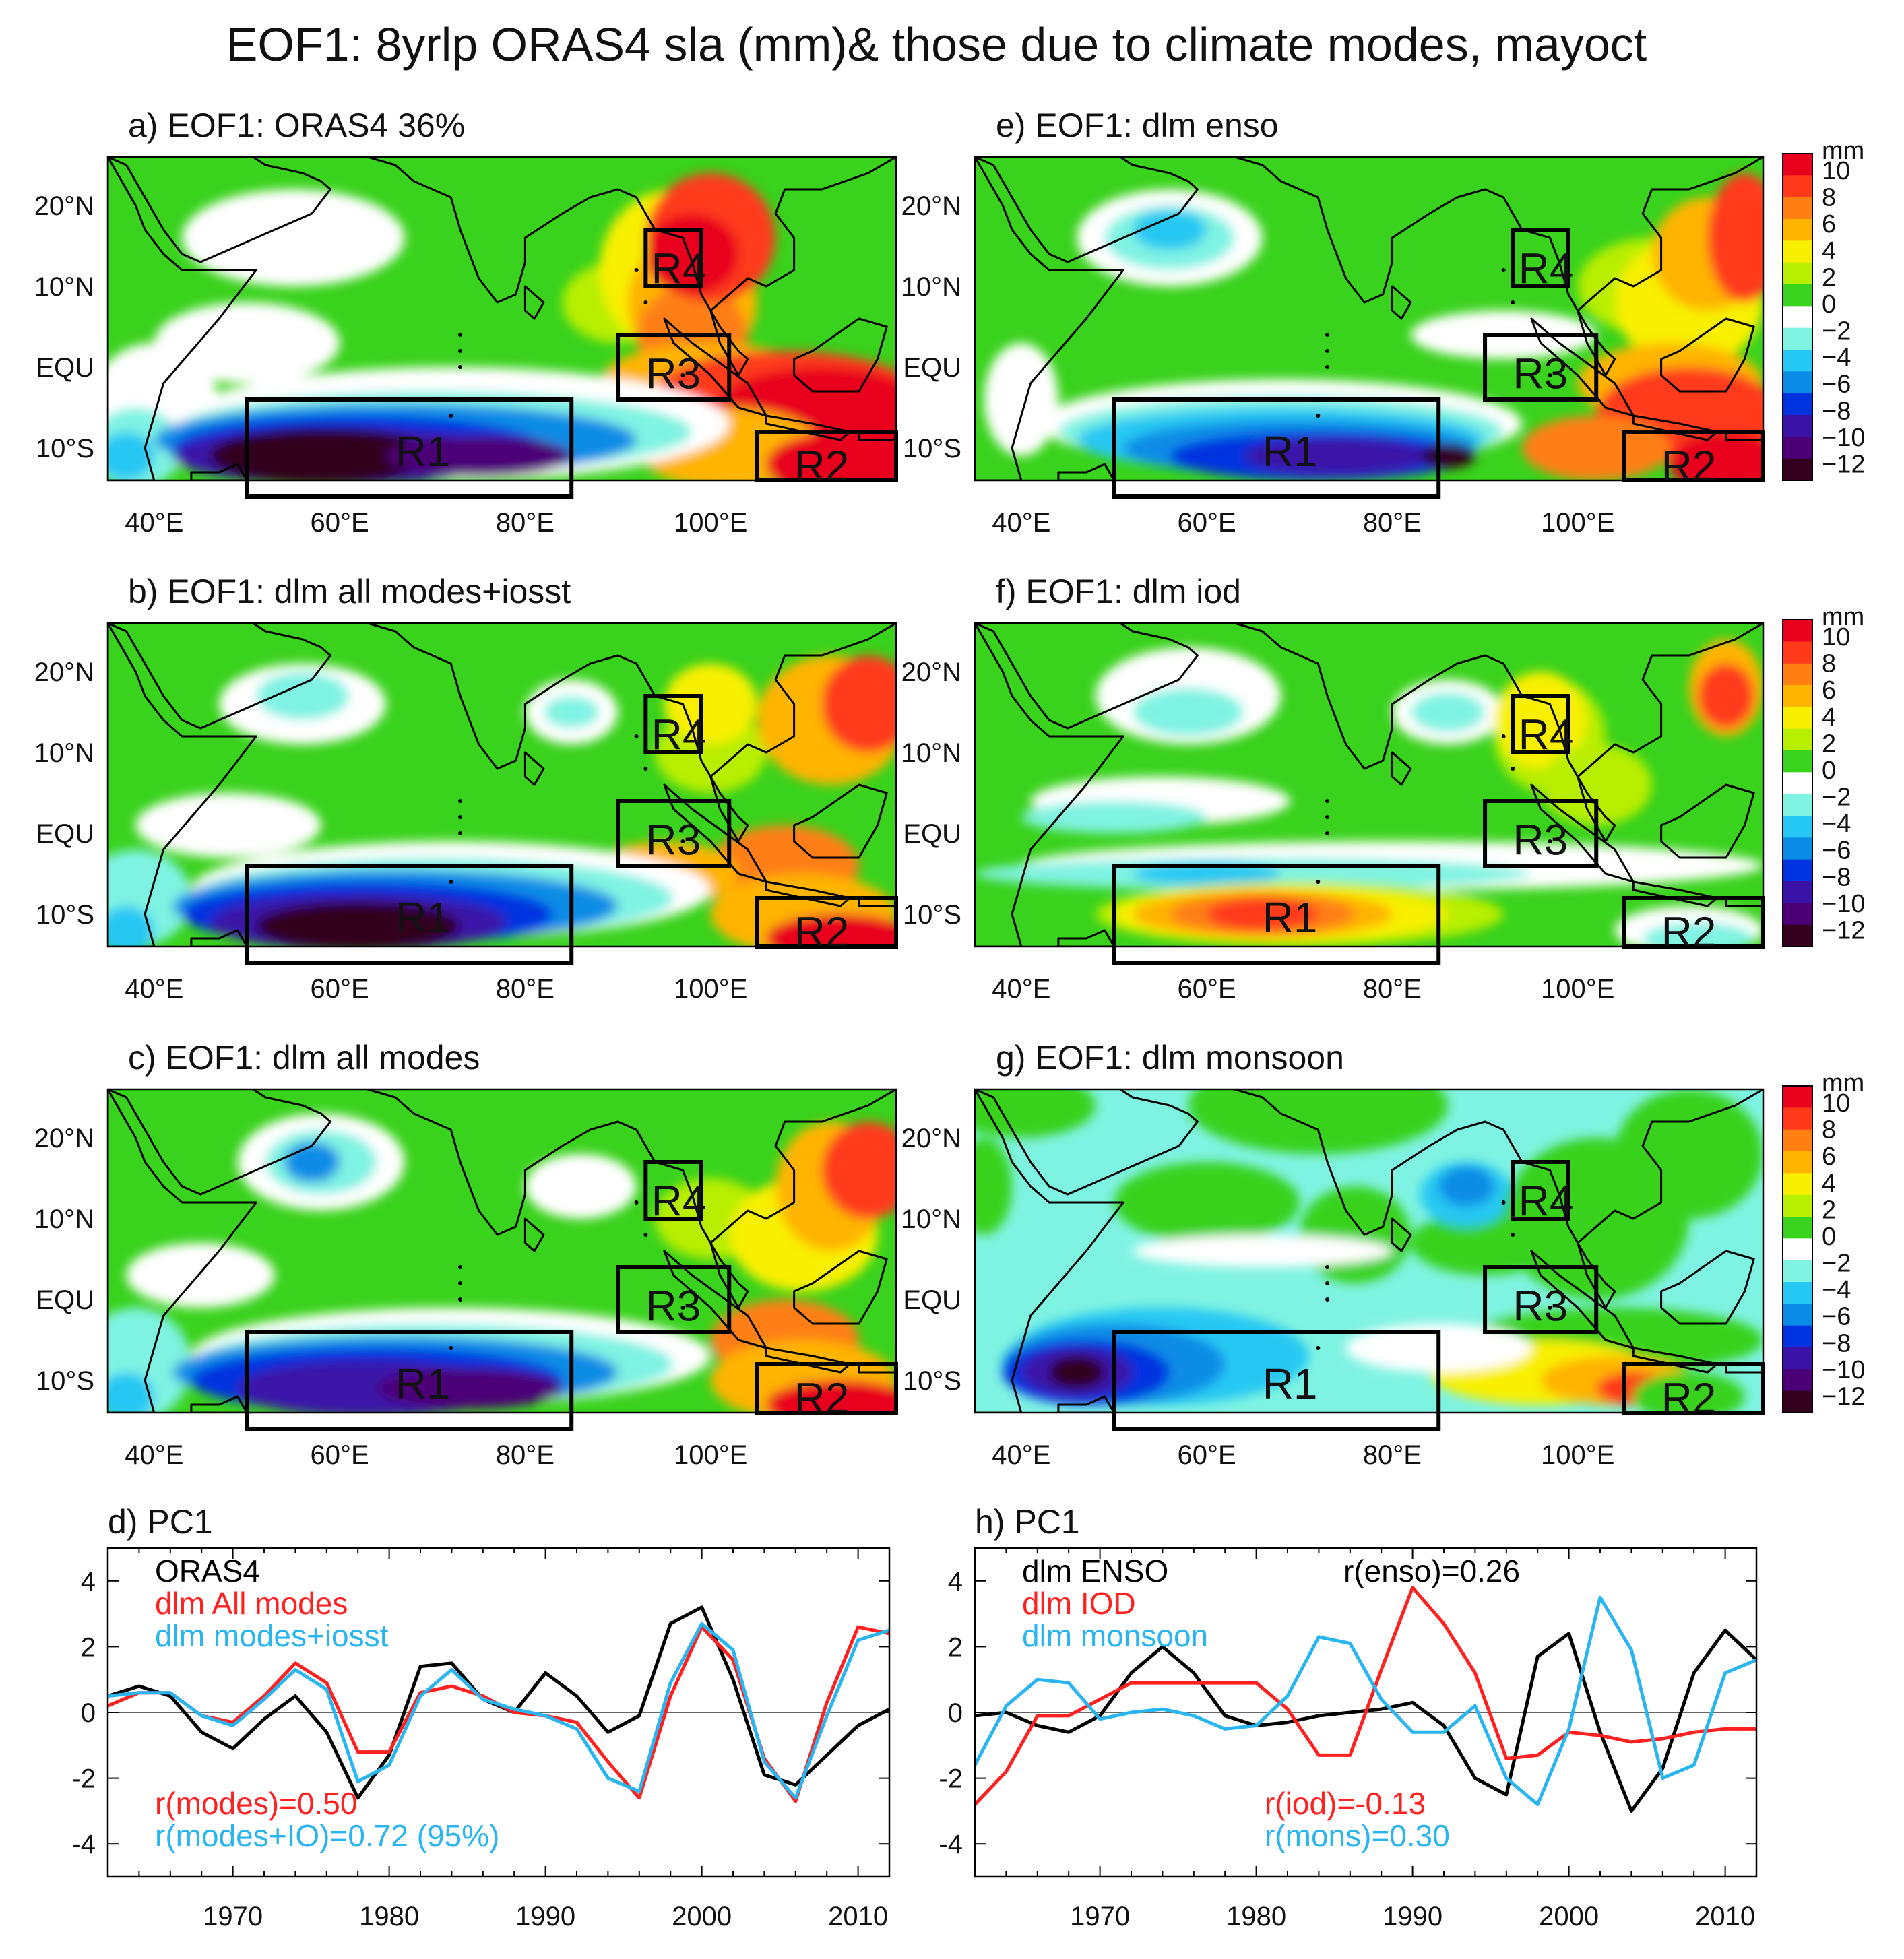 The width and height of the screenshot is (1904, 1959). What do you see at coordinates (304, 1058) in the screenshot?
I see `panel-c-title: c) EOF1: dlm all modes` at bounding box center [304, 1058].